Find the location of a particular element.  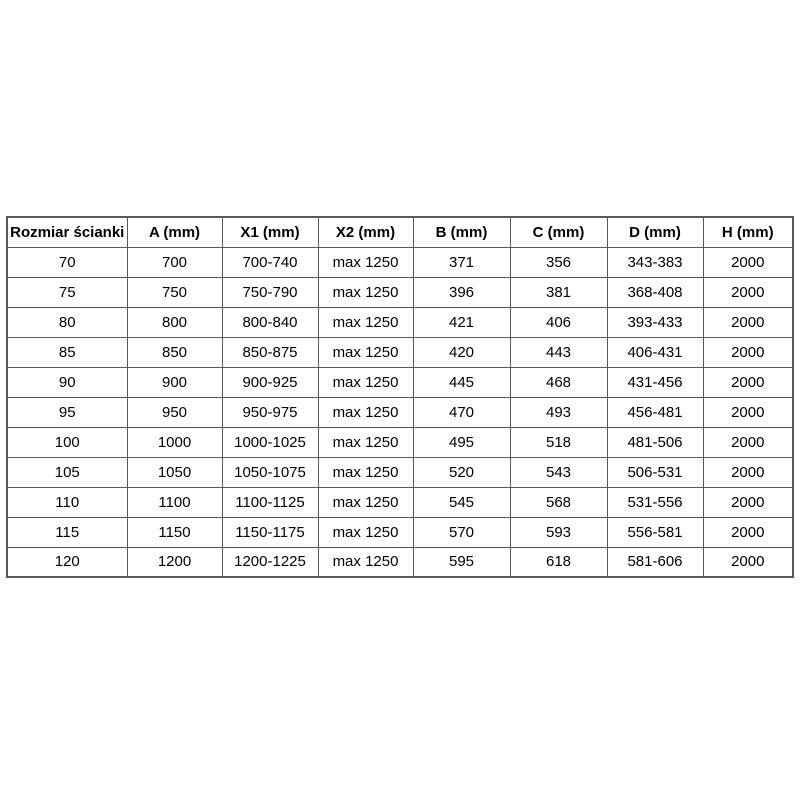

table-cell: 1200 is located at coordinates (174, 562).